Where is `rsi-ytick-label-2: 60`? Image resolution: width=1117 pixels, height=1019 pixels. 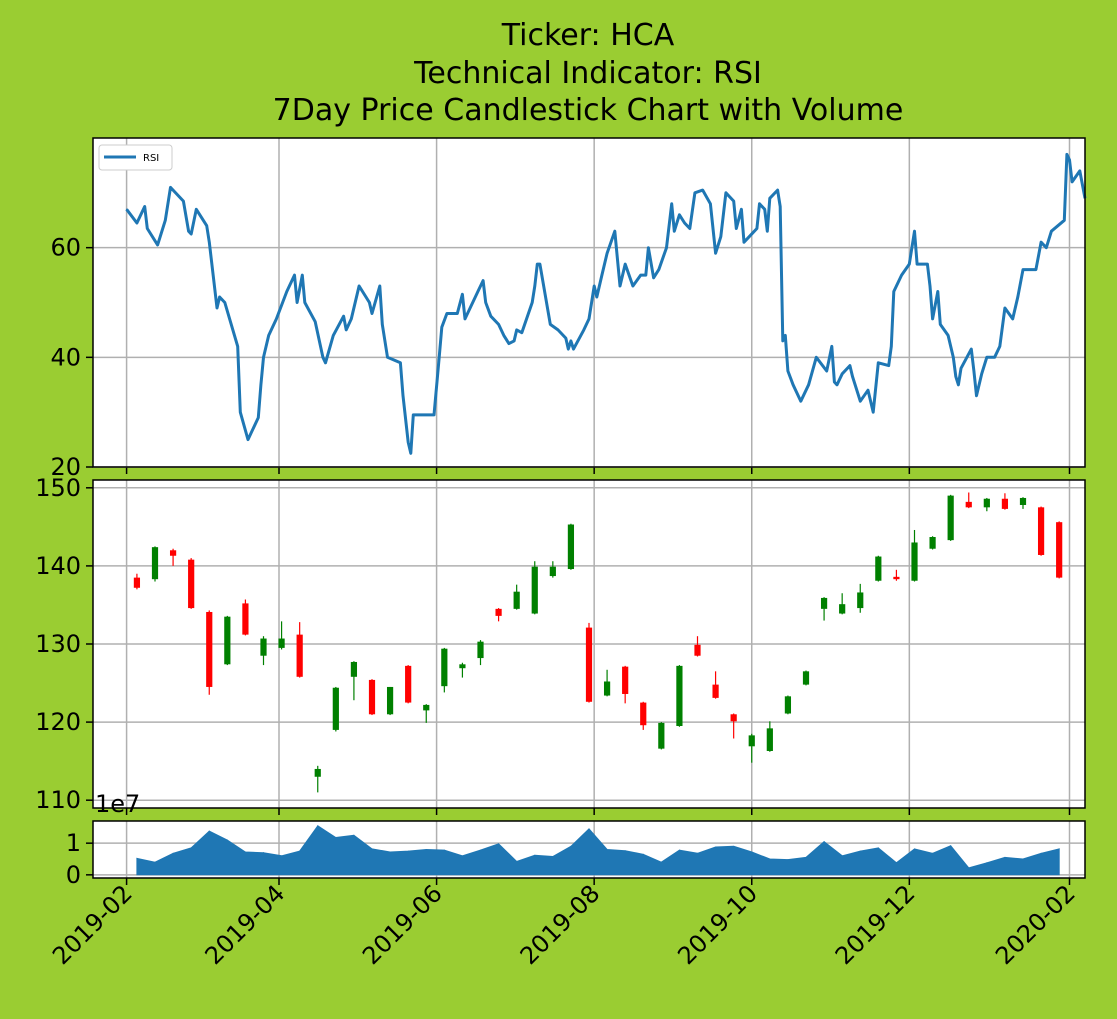
rsi-ytick-label-2: 60 is located at coordinates (65, 248).